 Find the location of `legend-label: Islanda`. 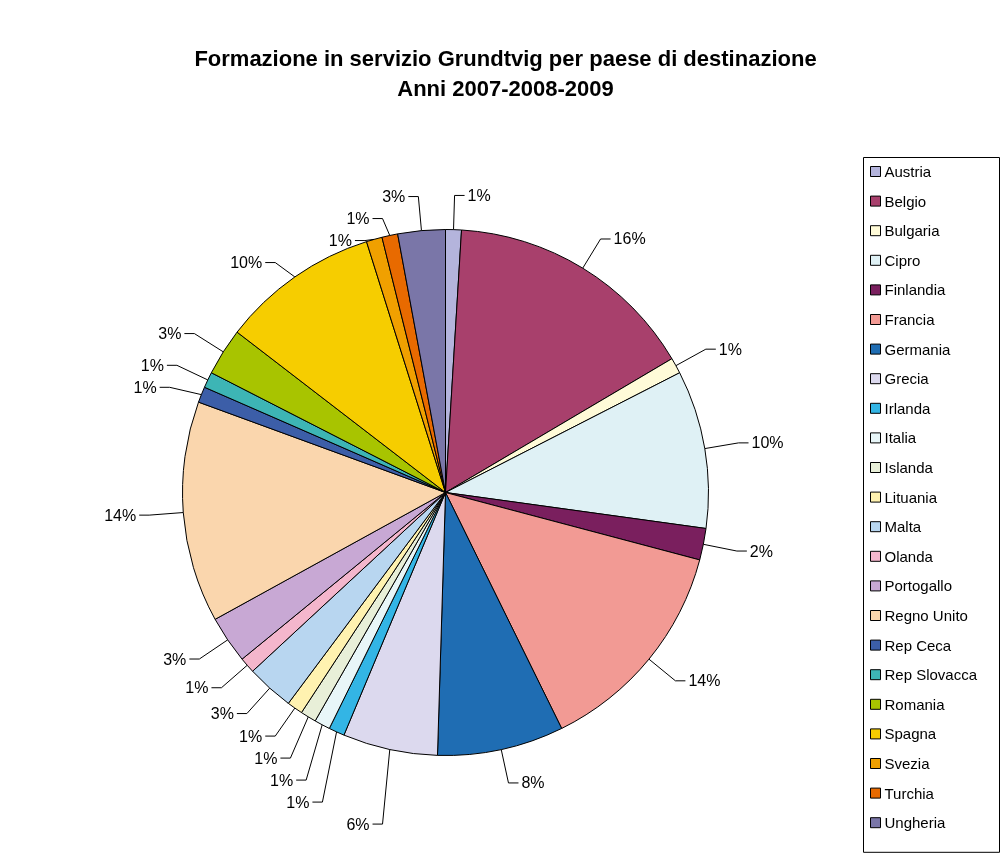

legend-label: Islanda is located at coordinates (909, 467).